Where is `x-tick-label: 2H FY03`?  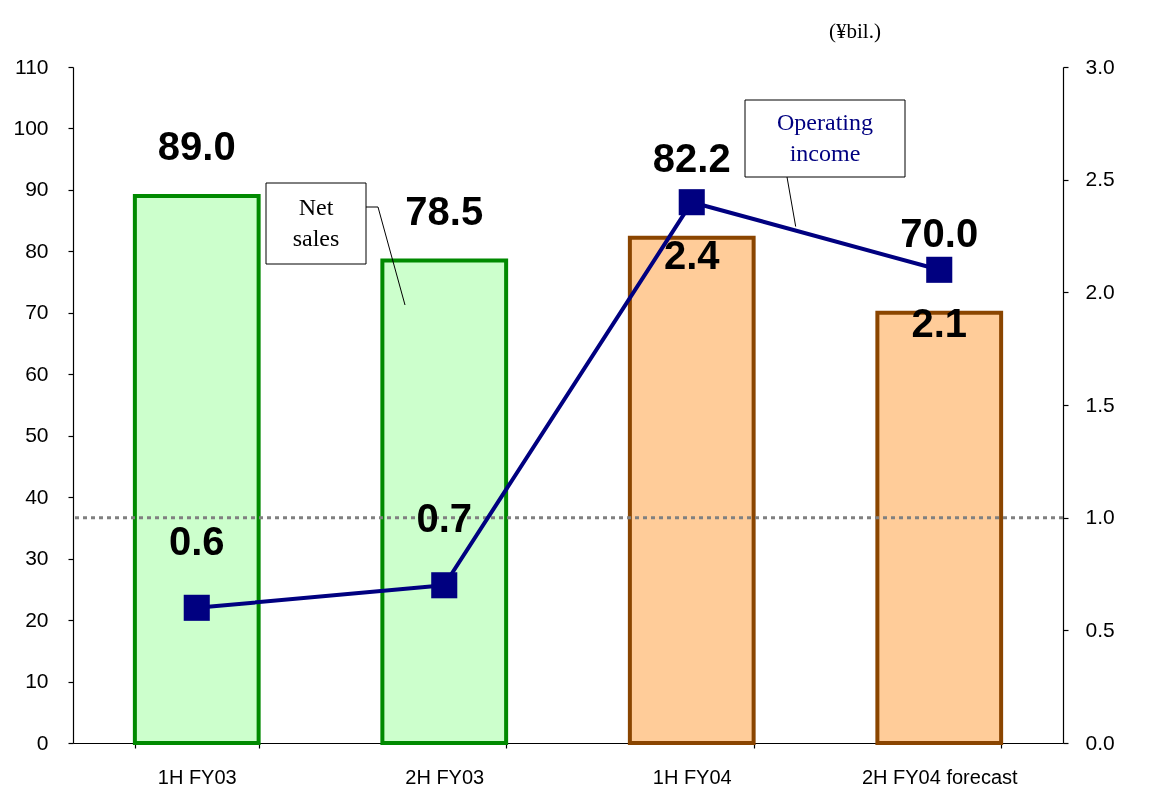
x-tick-label: 2H FY03 is located at coordinates (445, 776).